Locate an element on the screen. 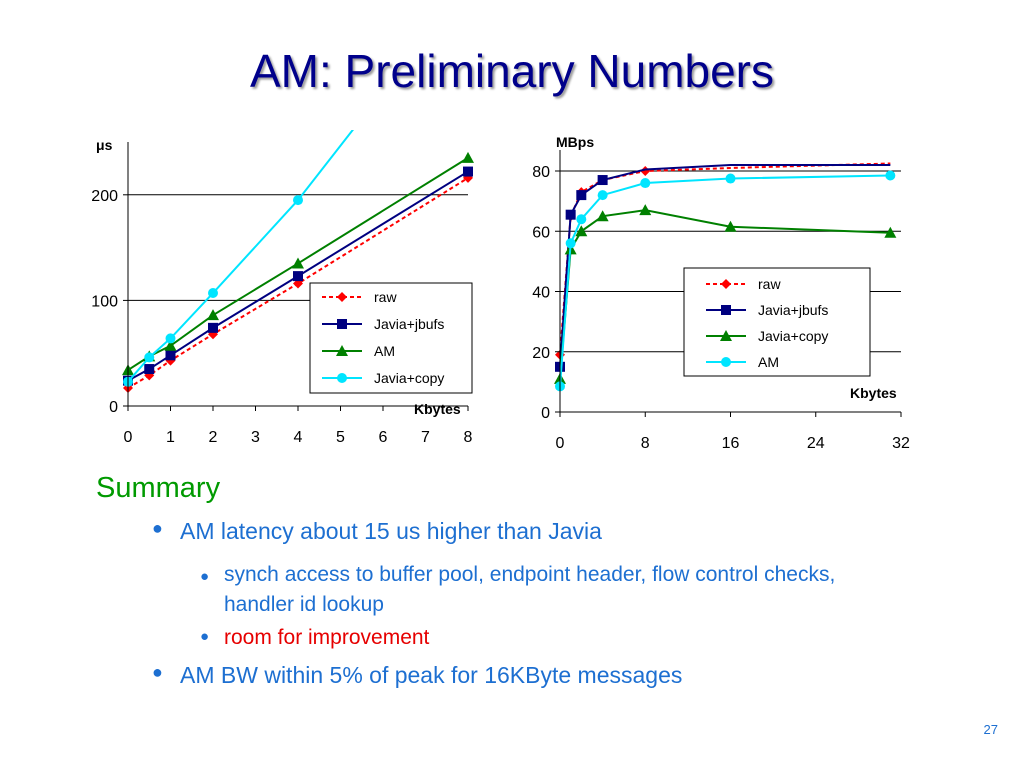  y-tick-label: 200 is located at coordinates (104, 196).